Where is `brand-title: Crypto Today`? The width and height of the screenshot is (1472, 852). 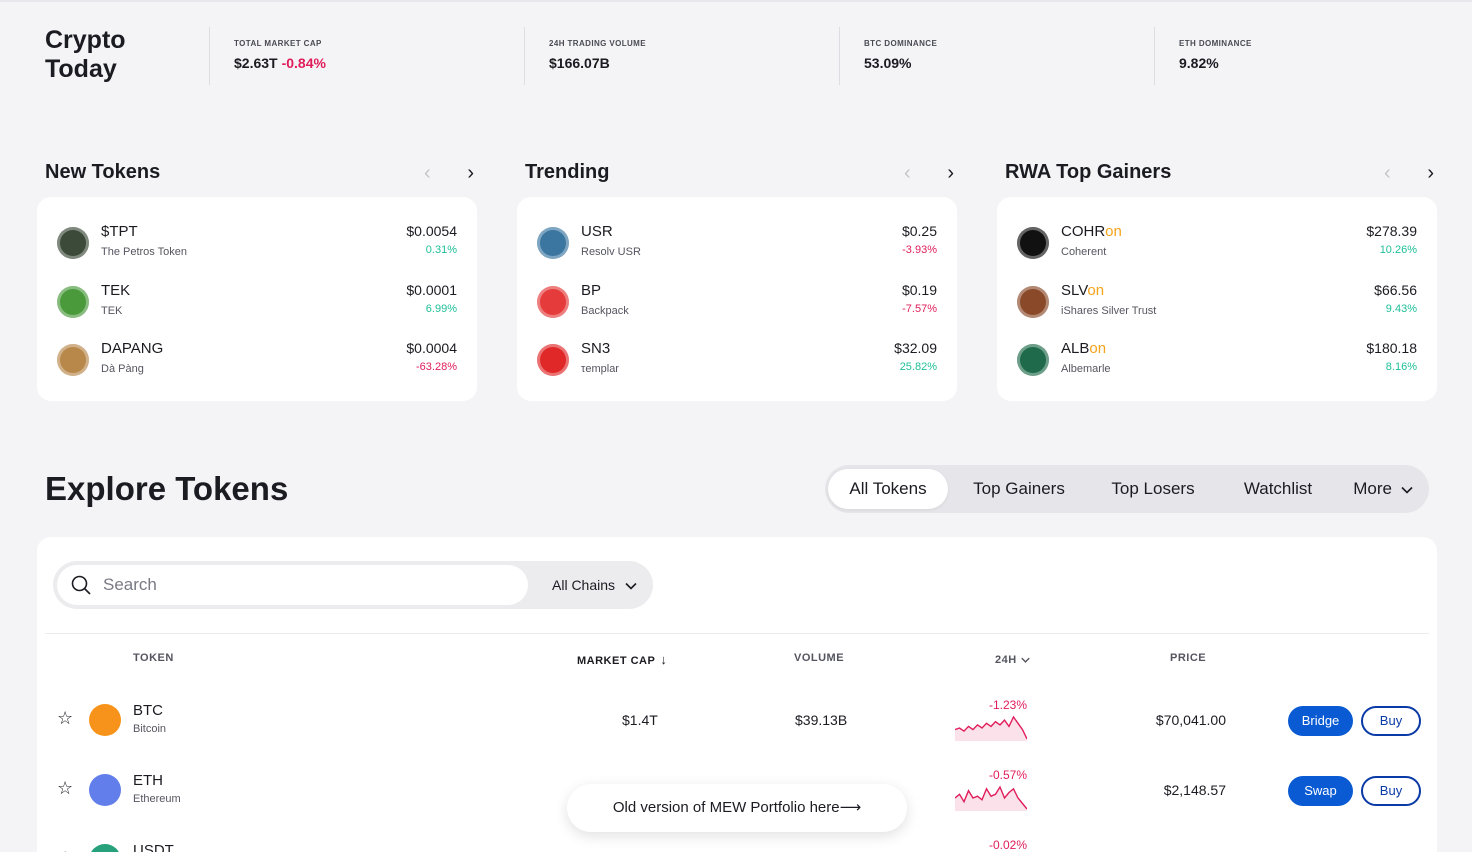 brand-title: Crypto Today is located at coordinates (85, 54).